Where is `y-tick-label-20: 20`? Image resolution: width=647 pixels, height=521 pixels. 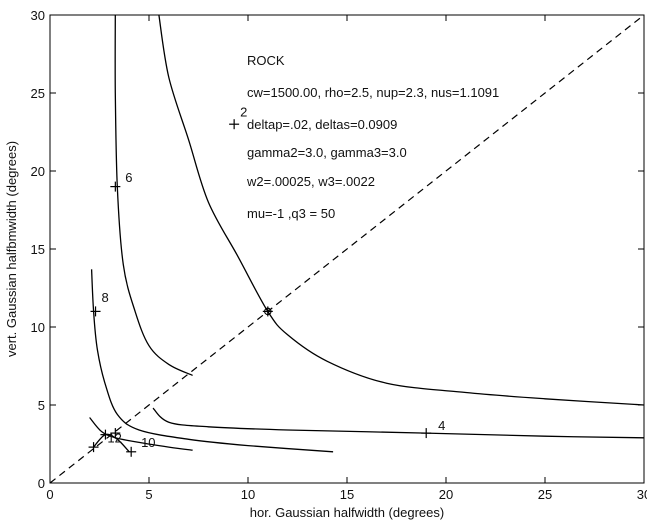 y-tick-label-20: 20 is located at coordinates (38, 171).